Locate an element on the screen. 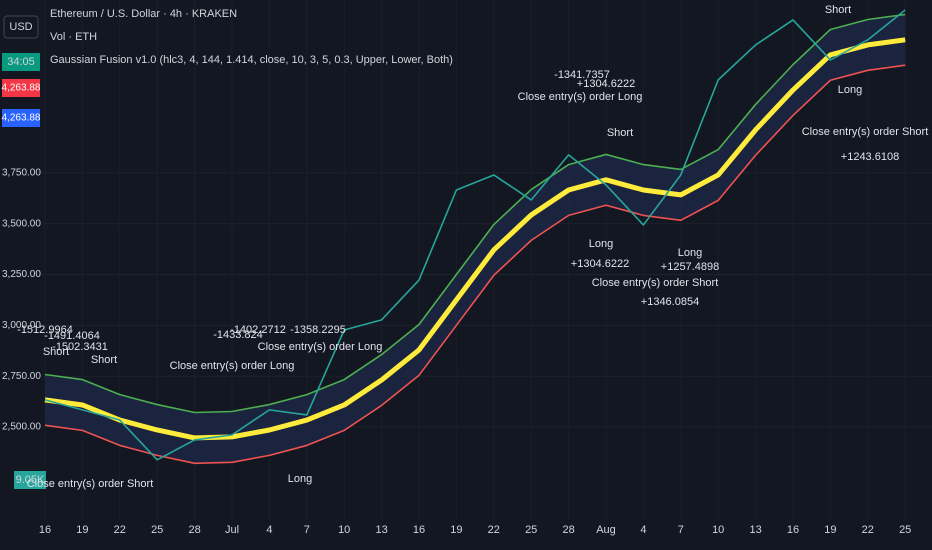 Image resolution: width=932 pixels, height=550 pixels. annotation: -1512.9964 is located at coordinates (45, 330).